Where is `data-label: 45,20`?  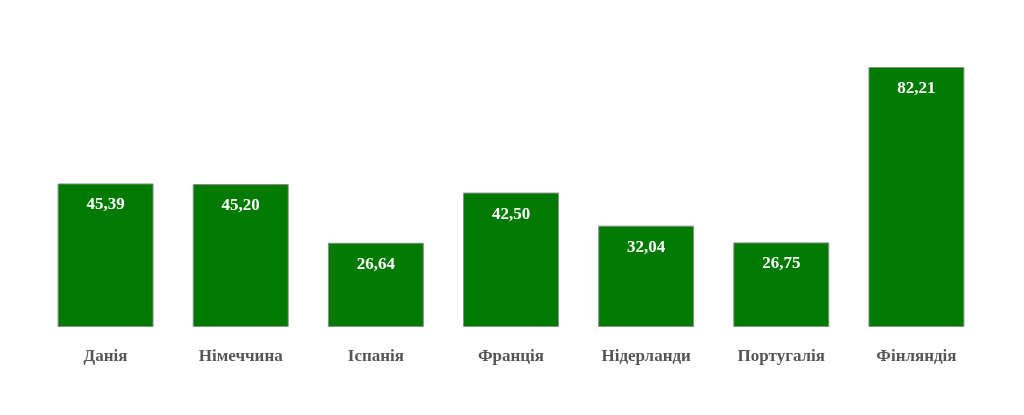 data-label: 45,20 is located at coordinates (240, 205).